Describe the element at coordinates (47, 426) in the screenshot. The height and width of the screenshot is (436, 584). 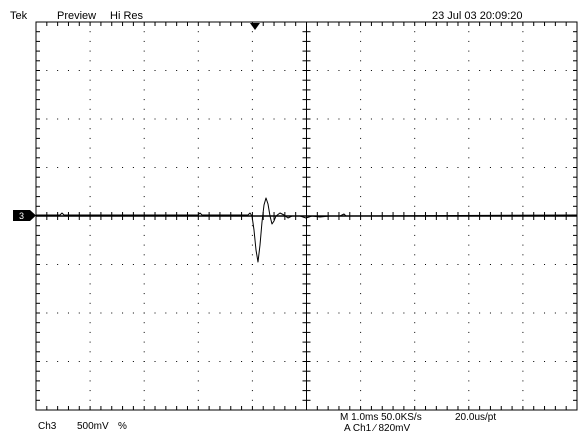
I see `footer-channel: Ch3` at that location.